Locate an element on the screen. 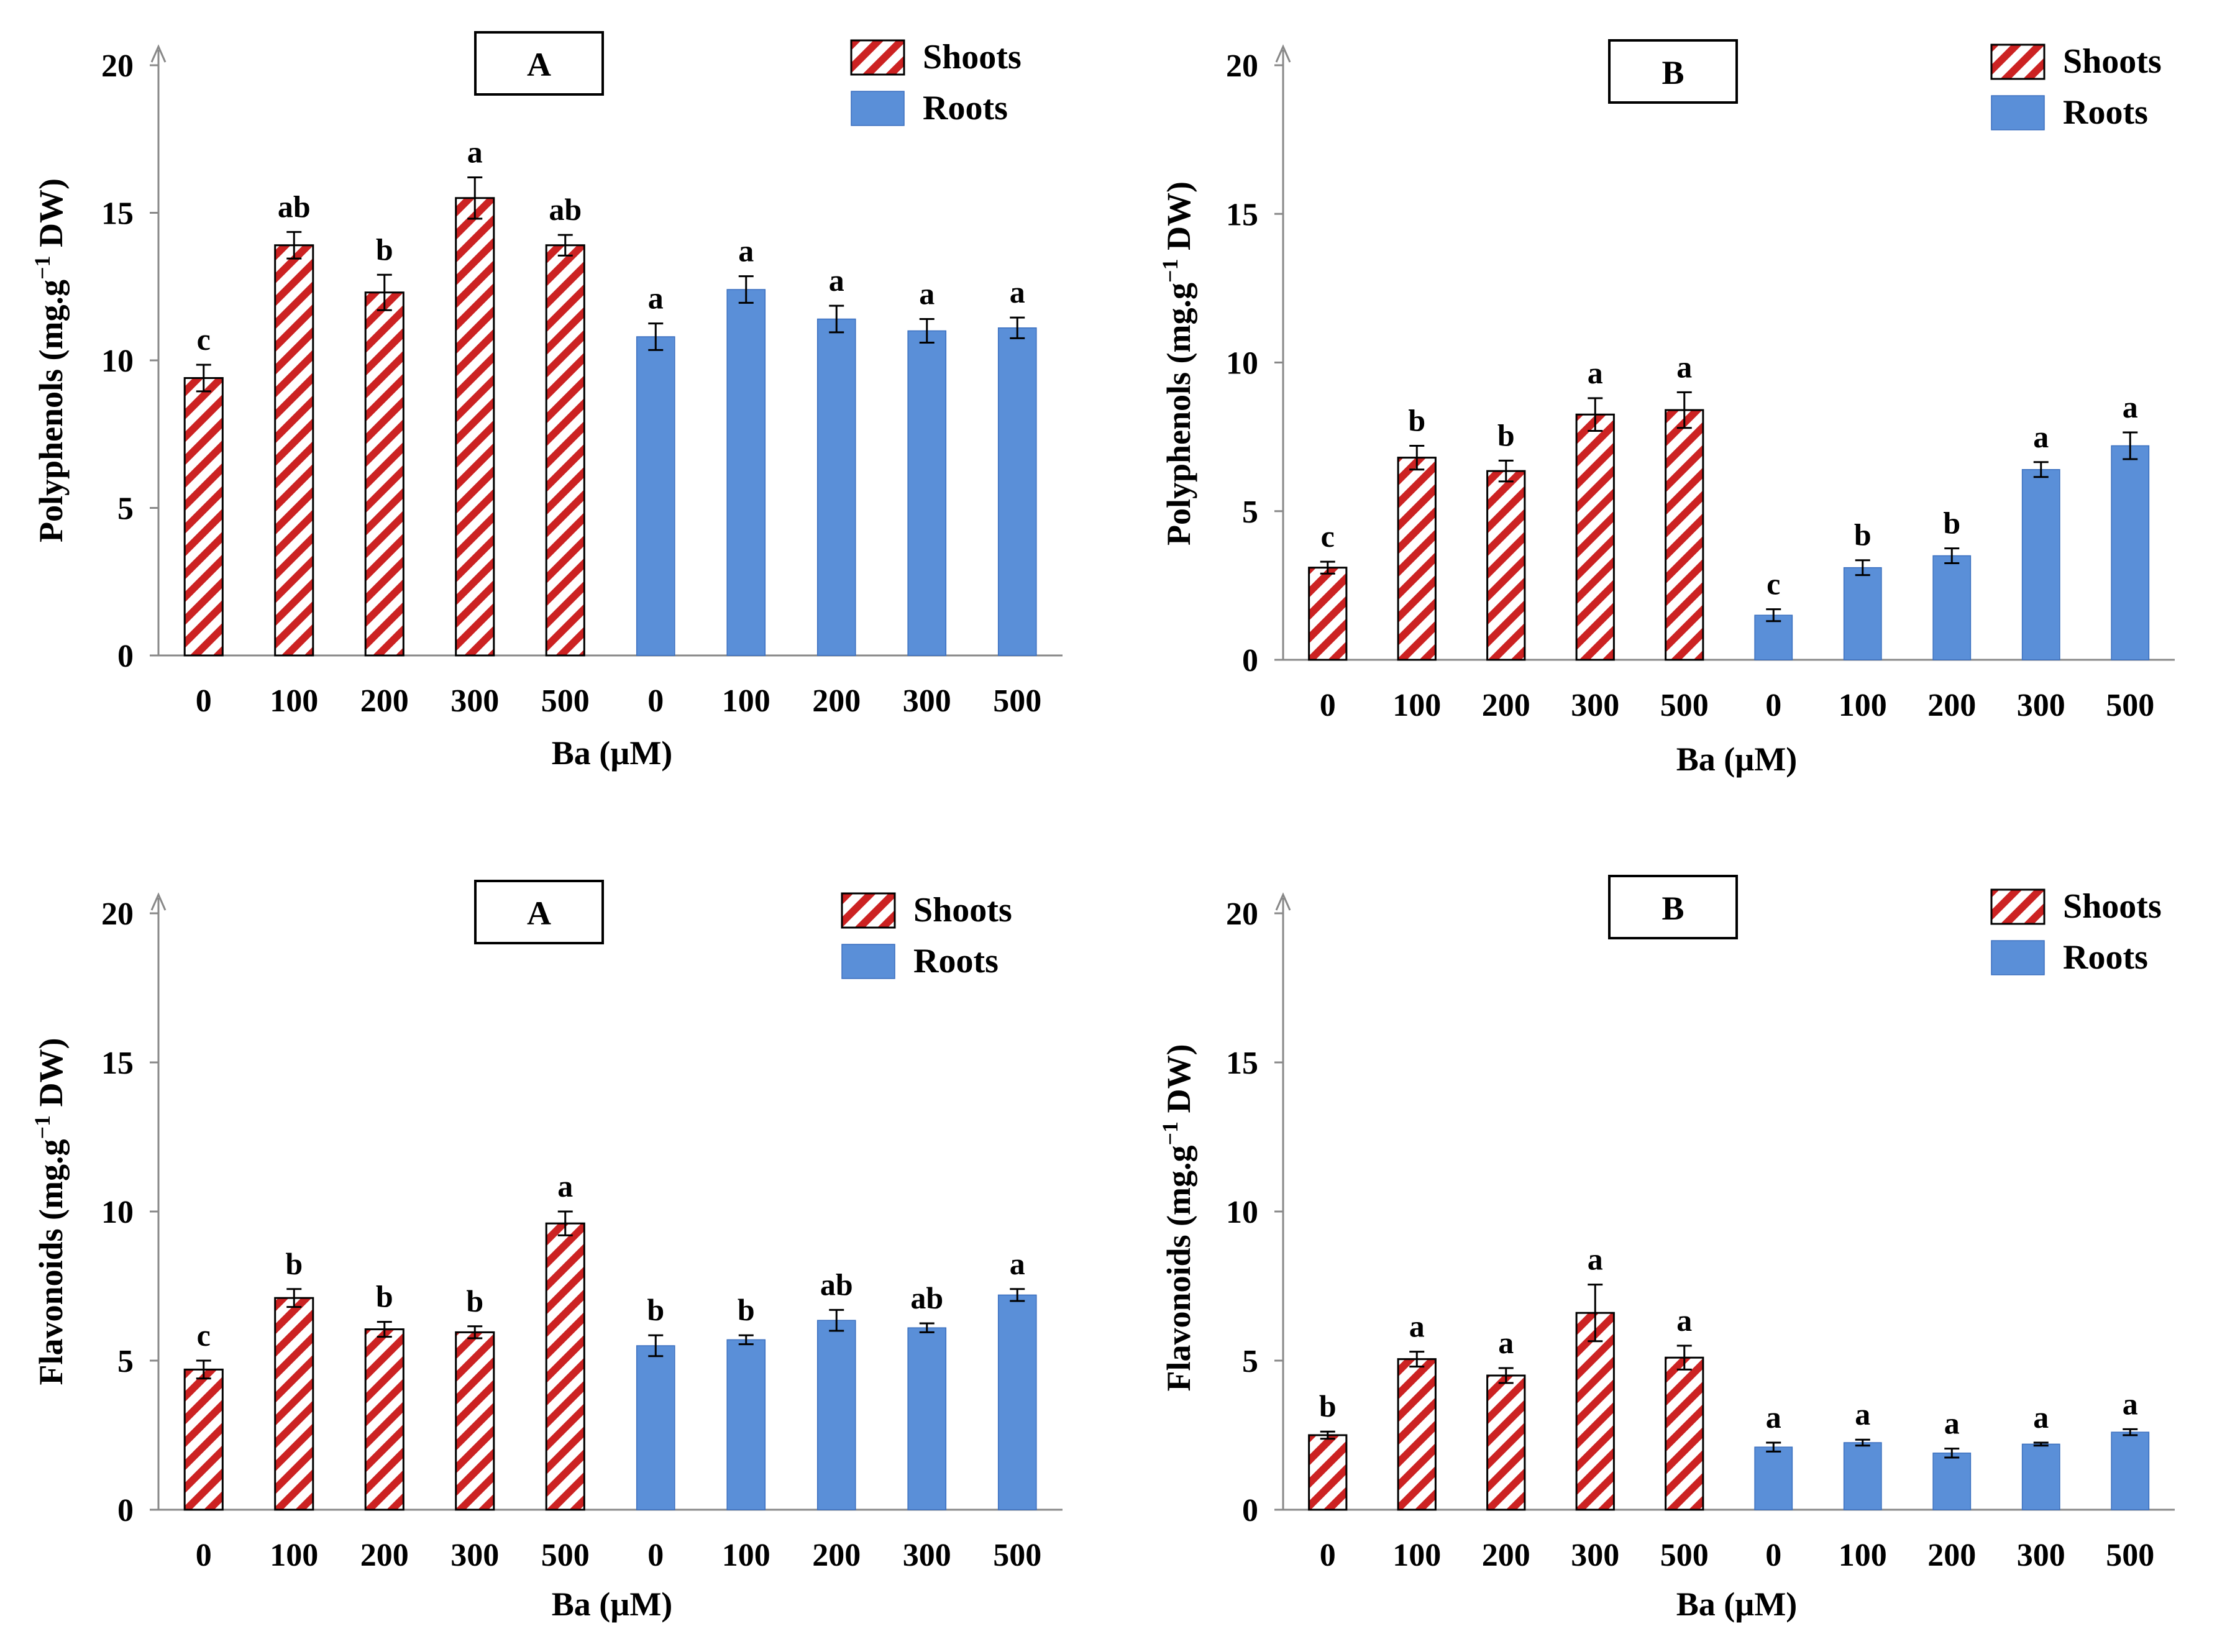 The image size is (2217, 1652). y-axis-title: Flavonoids (mg.g−1 DW) is located at coordinates (1177, 1217).